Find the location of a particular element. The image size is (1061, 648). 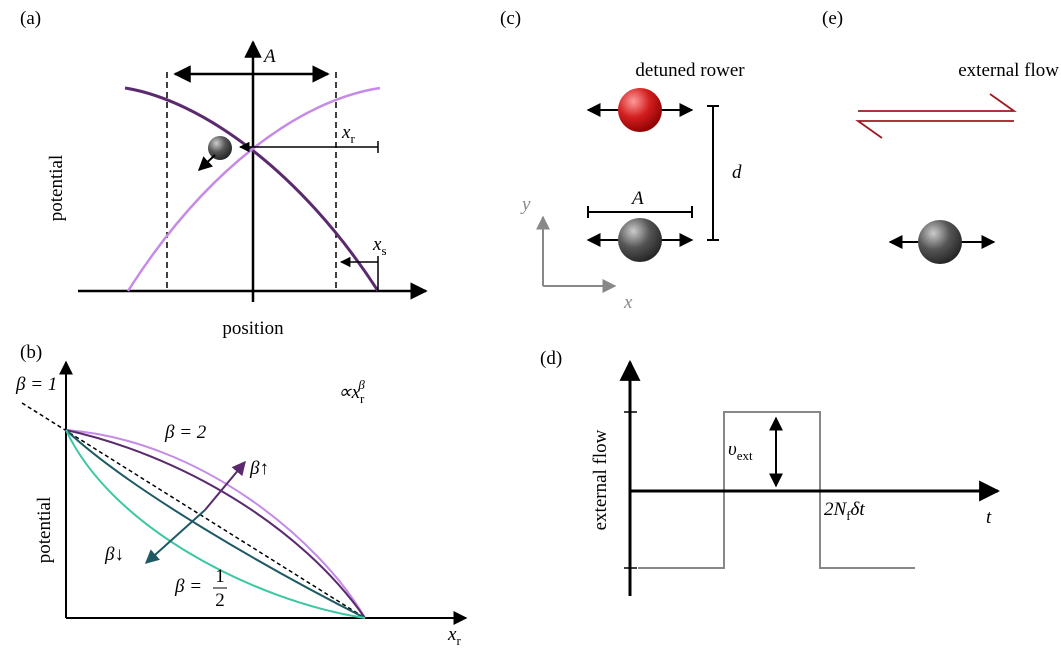

axis-label: position is located at coordinates (253, 328).